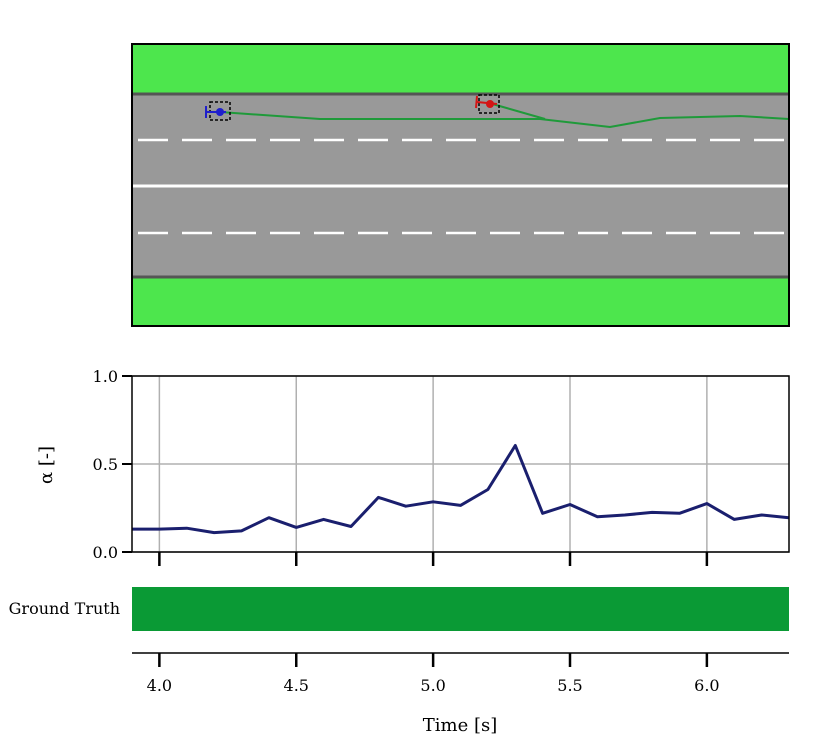 This screenshot has width=831, height=743. Describe the element at coordinates (460, 609) in the screenshot. I see `ground-truth-bar` at that location.